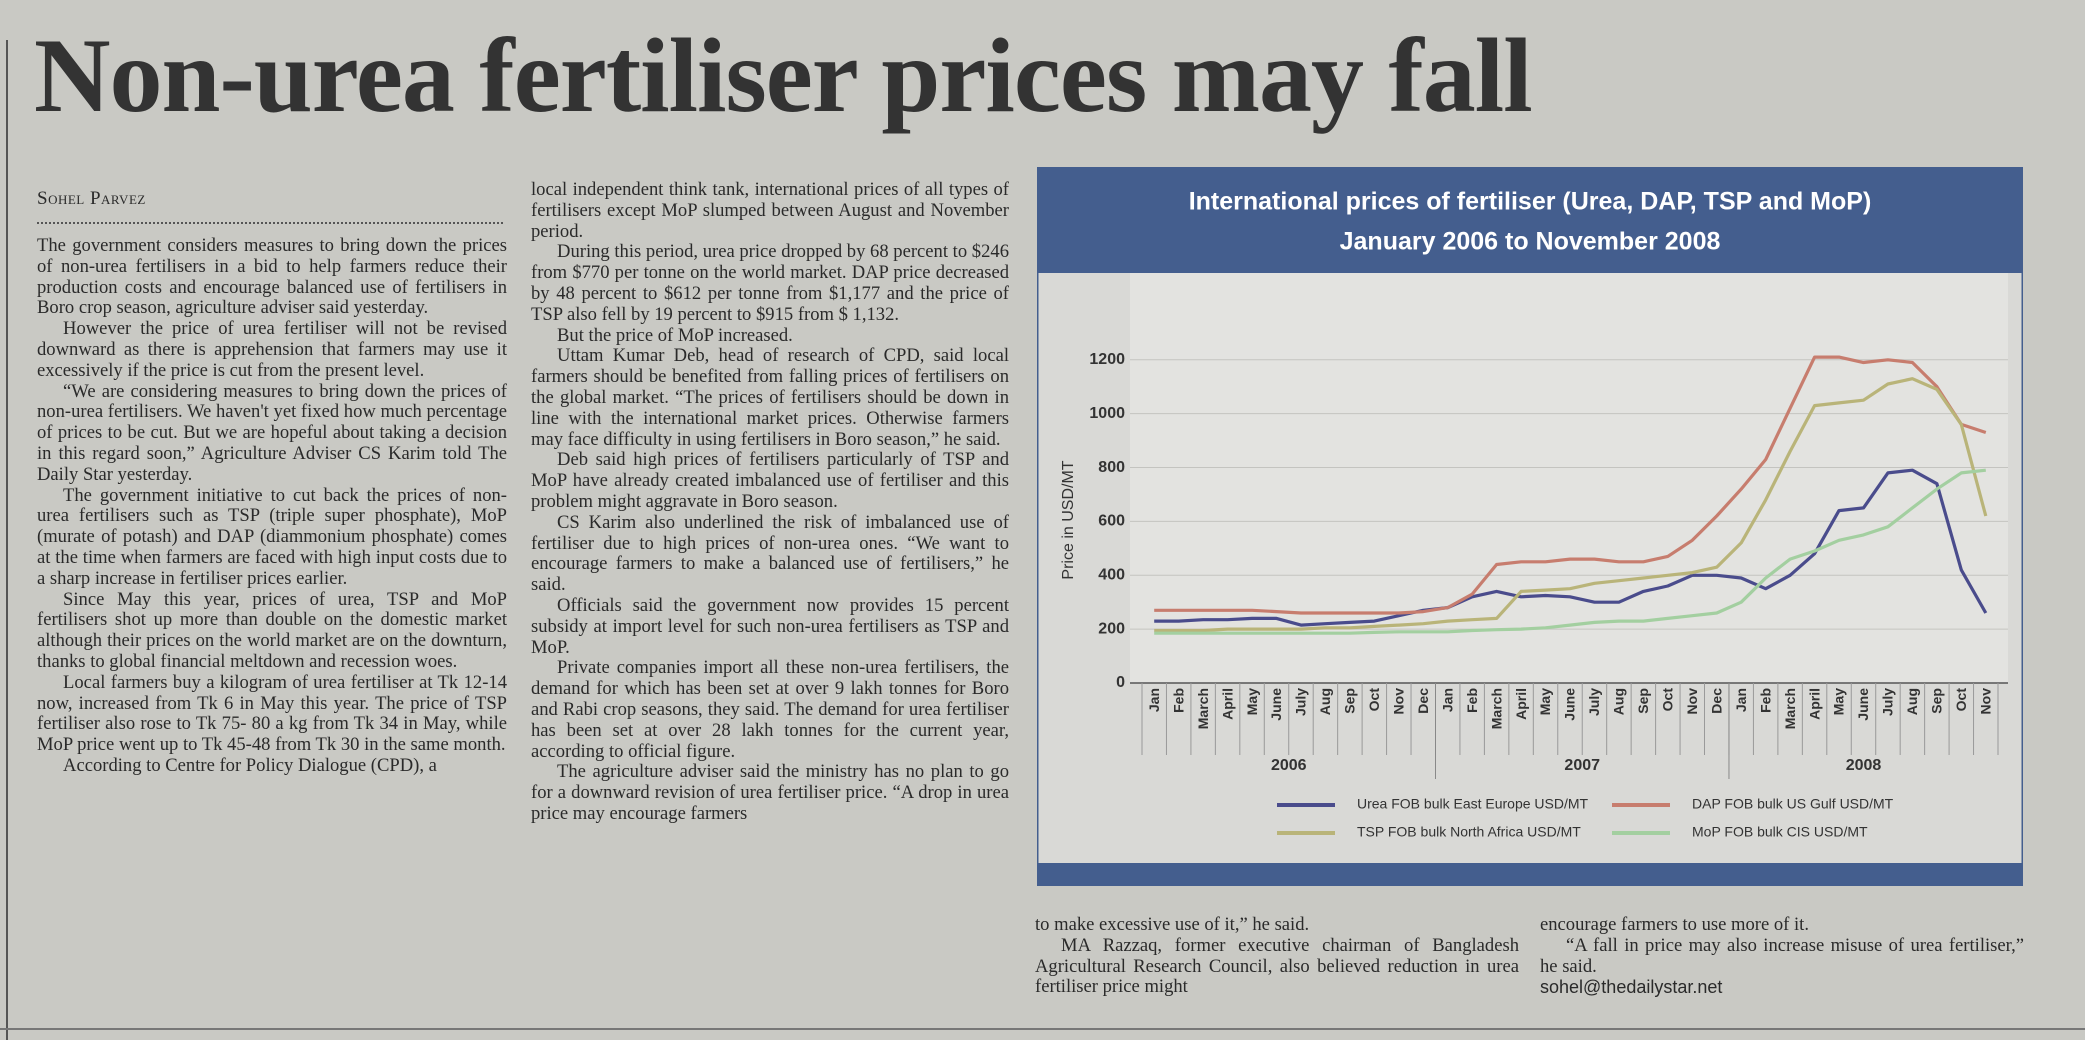 The width and height of the screenshot is (2085, 1040). What do you see at coordinates (1469, 832) in the screenshot?
I see `legend-label: TSP FOB bulk North Africa USD/MT` at bounding box center [1469, 832].